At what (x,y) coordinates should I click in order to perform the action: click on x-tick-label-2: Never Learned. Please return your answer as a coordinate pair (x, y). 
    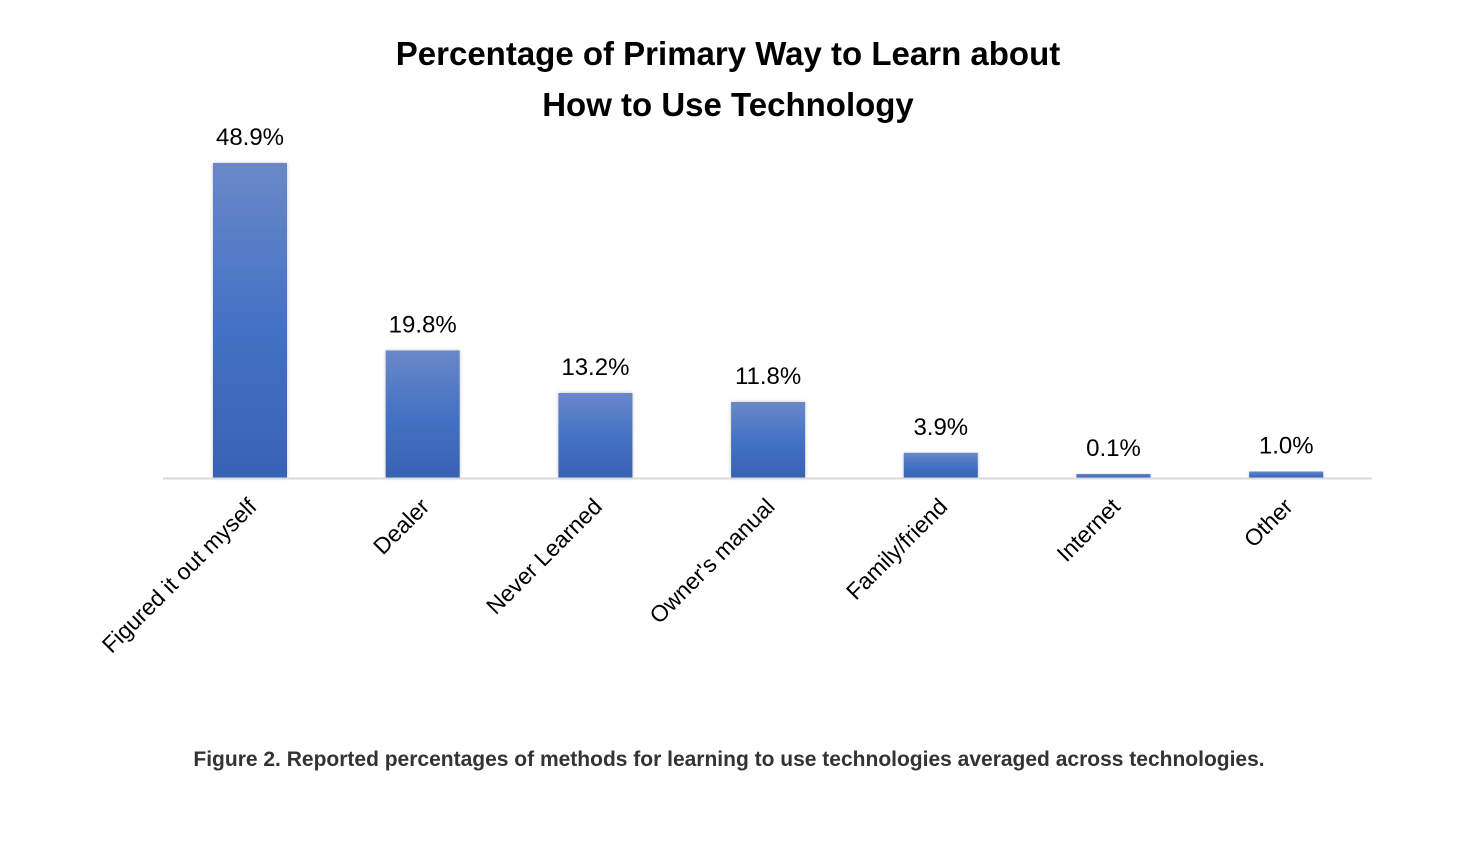
    Looking at the image, I should click on (544, 556).